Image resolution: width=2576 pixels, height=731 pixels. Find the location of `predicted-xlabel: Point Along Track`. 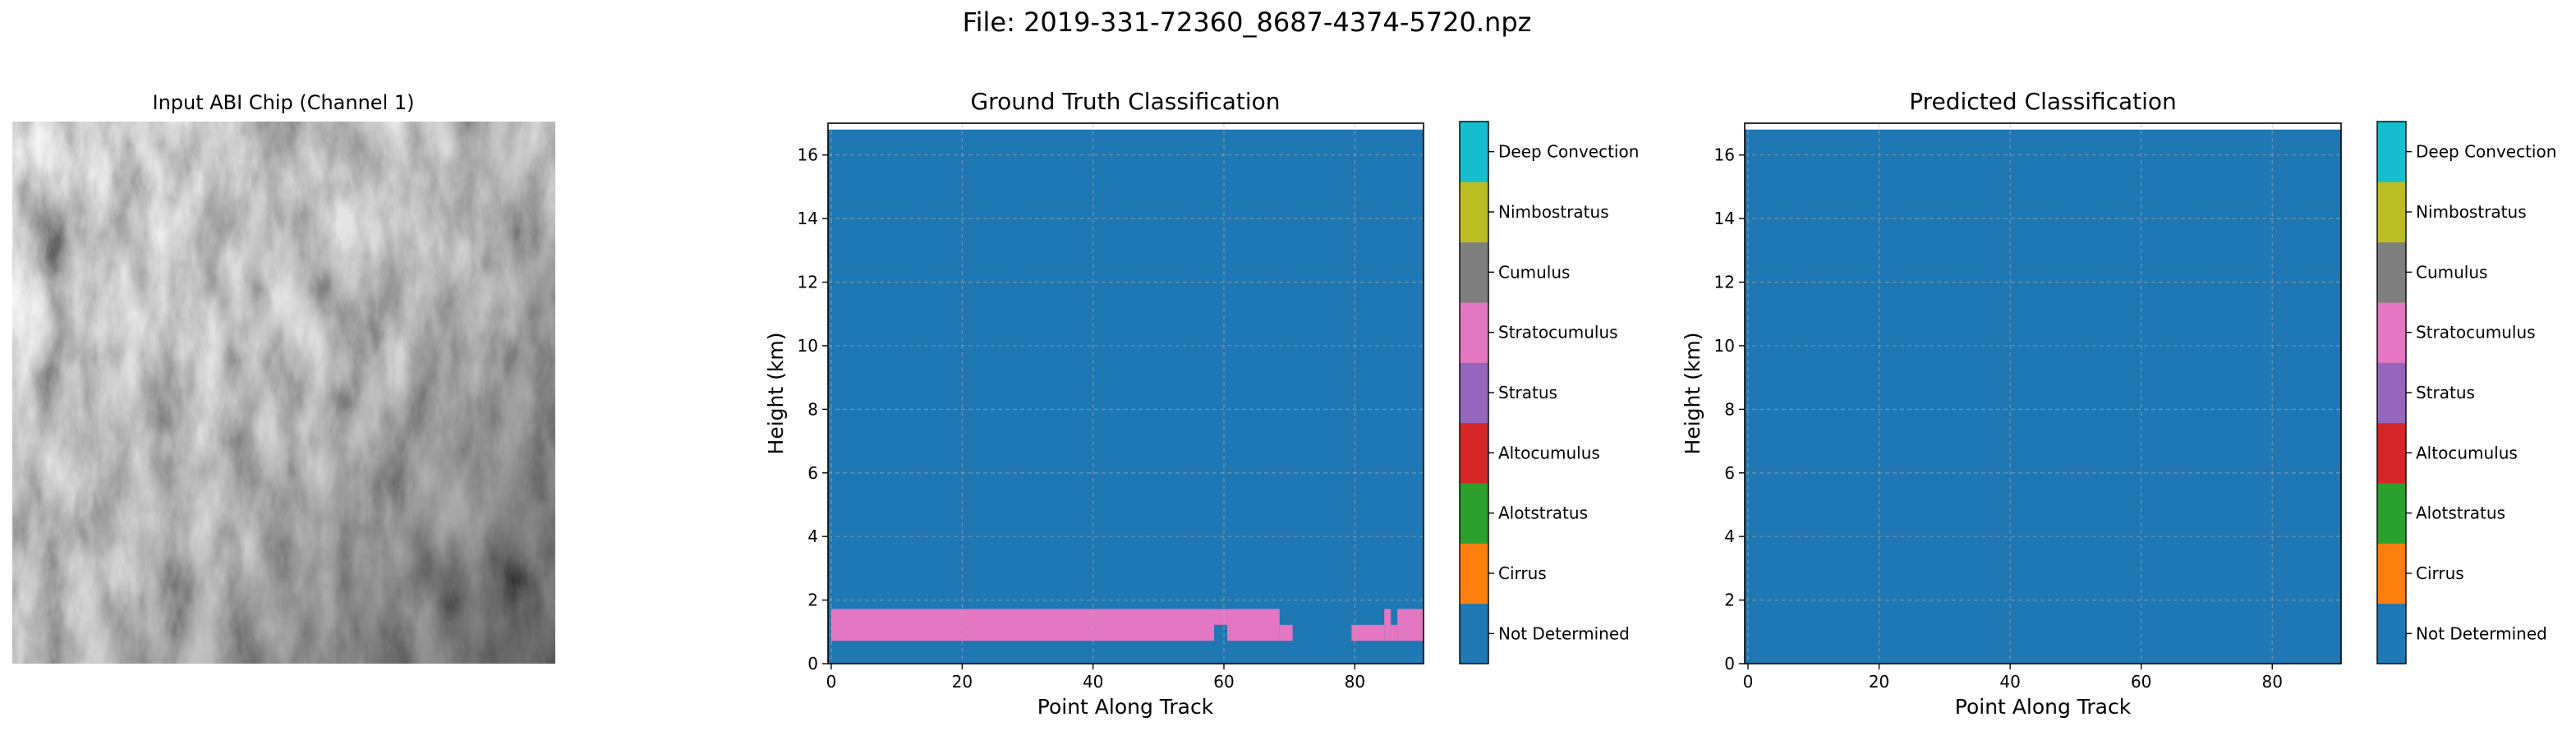

predicted-xlabel: Point Along Track is located at coordinates (2044, 707).